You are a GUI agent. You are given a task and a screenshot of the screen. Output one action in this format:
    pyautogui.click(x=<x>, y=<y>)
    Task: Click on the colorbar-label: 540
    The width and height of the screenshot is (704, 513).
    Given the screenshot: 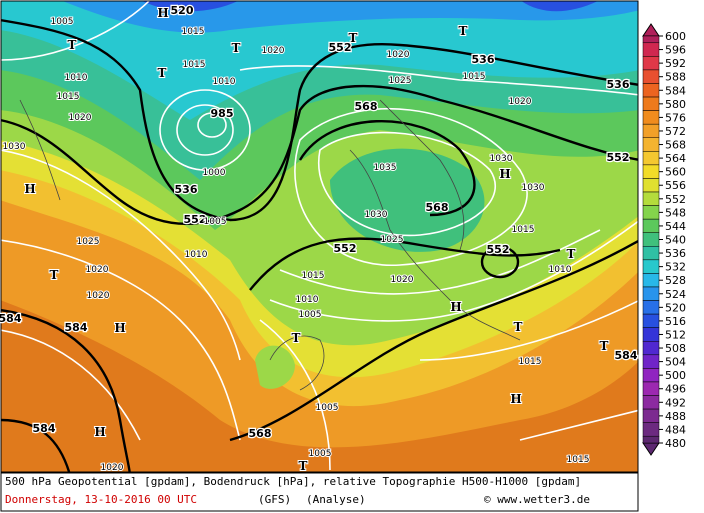 What is the action you would take?
    pyautogui.click(x=675, y=240)
    